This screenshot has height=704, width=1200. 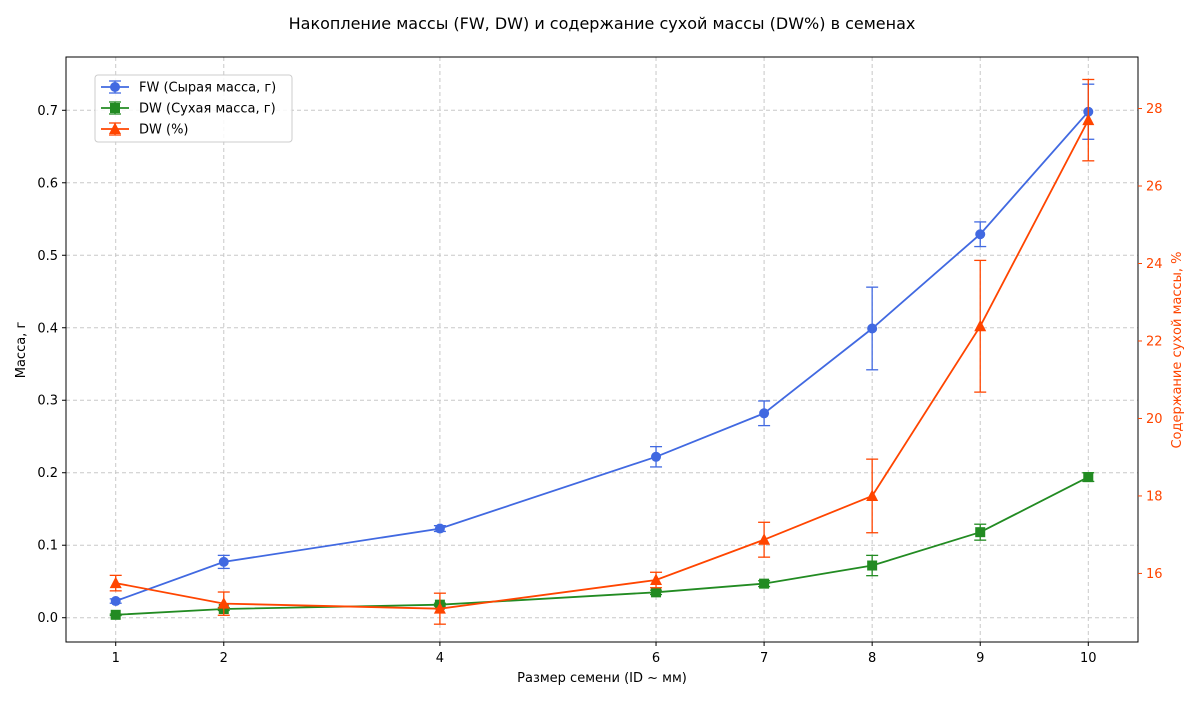 What do you see at coordinates (47, 256) in the screenshot?
I see `y-tick-label-left: 0.5` at bounding box center [47, 256].